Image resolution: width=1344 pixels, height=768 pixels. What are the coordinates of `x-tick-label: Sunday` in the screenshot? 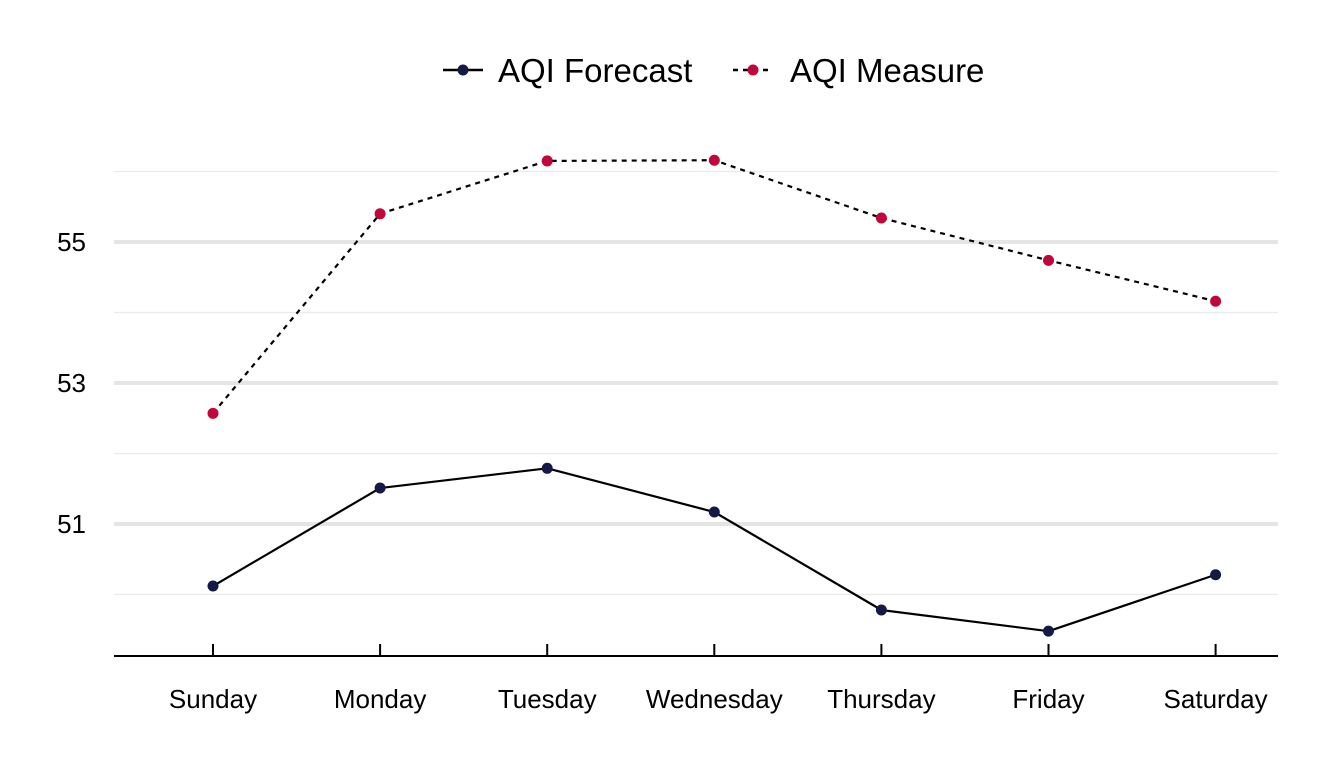 It's located at (213, 699).